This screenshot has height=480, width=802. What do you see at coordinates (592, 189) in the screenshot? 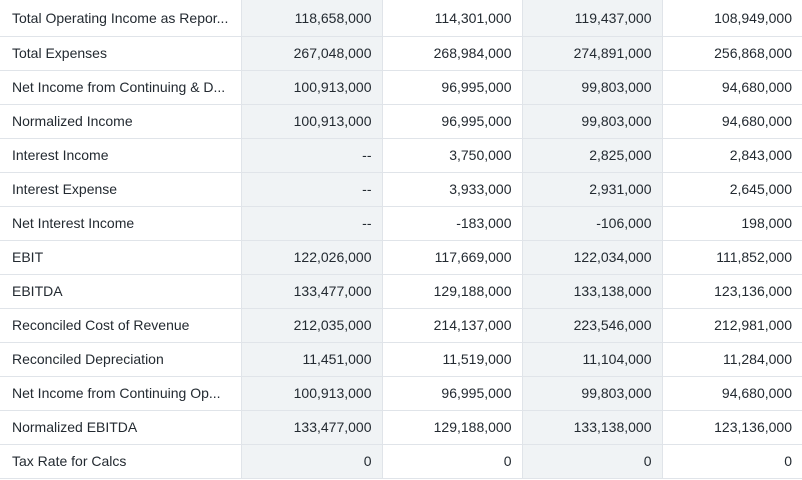
I see `value-cell-col-3: 2,931,000` at bounding box center [592, 189].